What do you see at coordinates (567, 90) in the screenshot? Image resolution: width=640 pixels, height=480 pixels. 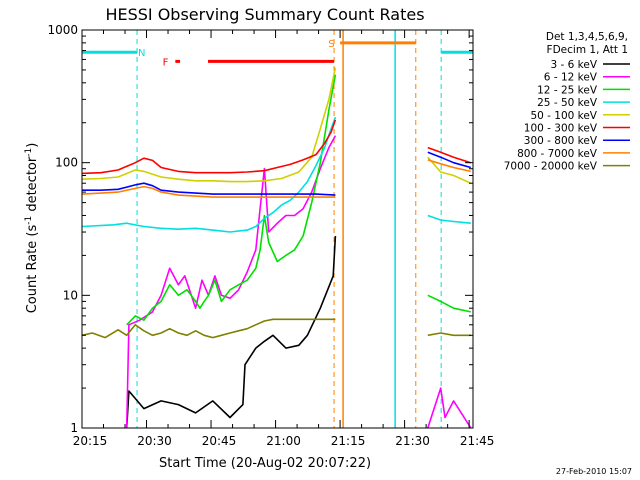 I see `legend-label: 12 - 25 keV` at bounding box center [567, 90].